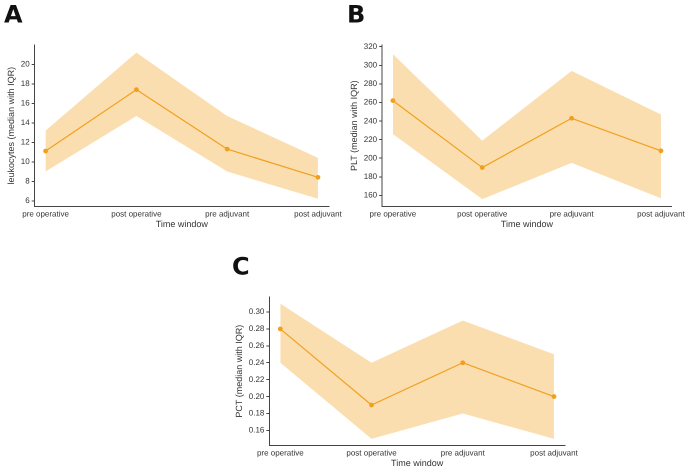 Image resolution: width=685 pixels, height=471 pixels. Describe the element at coordinates (13, 14) in the screenshot. I see `chart-title: A` at that location.